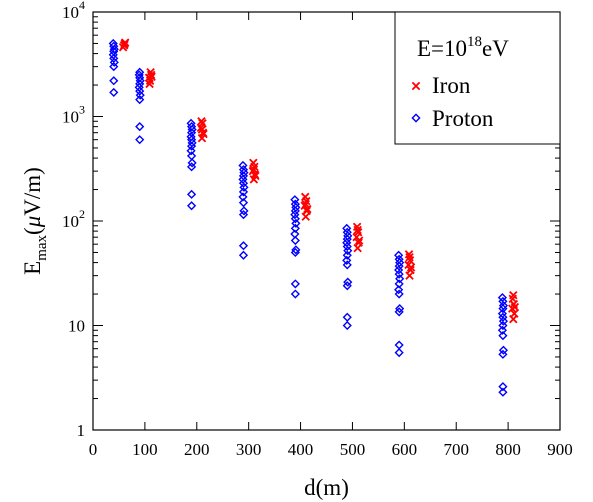 This screenshot has height=502, width=593. I want to click on legend-iron-x-icon, so click(416, 86).